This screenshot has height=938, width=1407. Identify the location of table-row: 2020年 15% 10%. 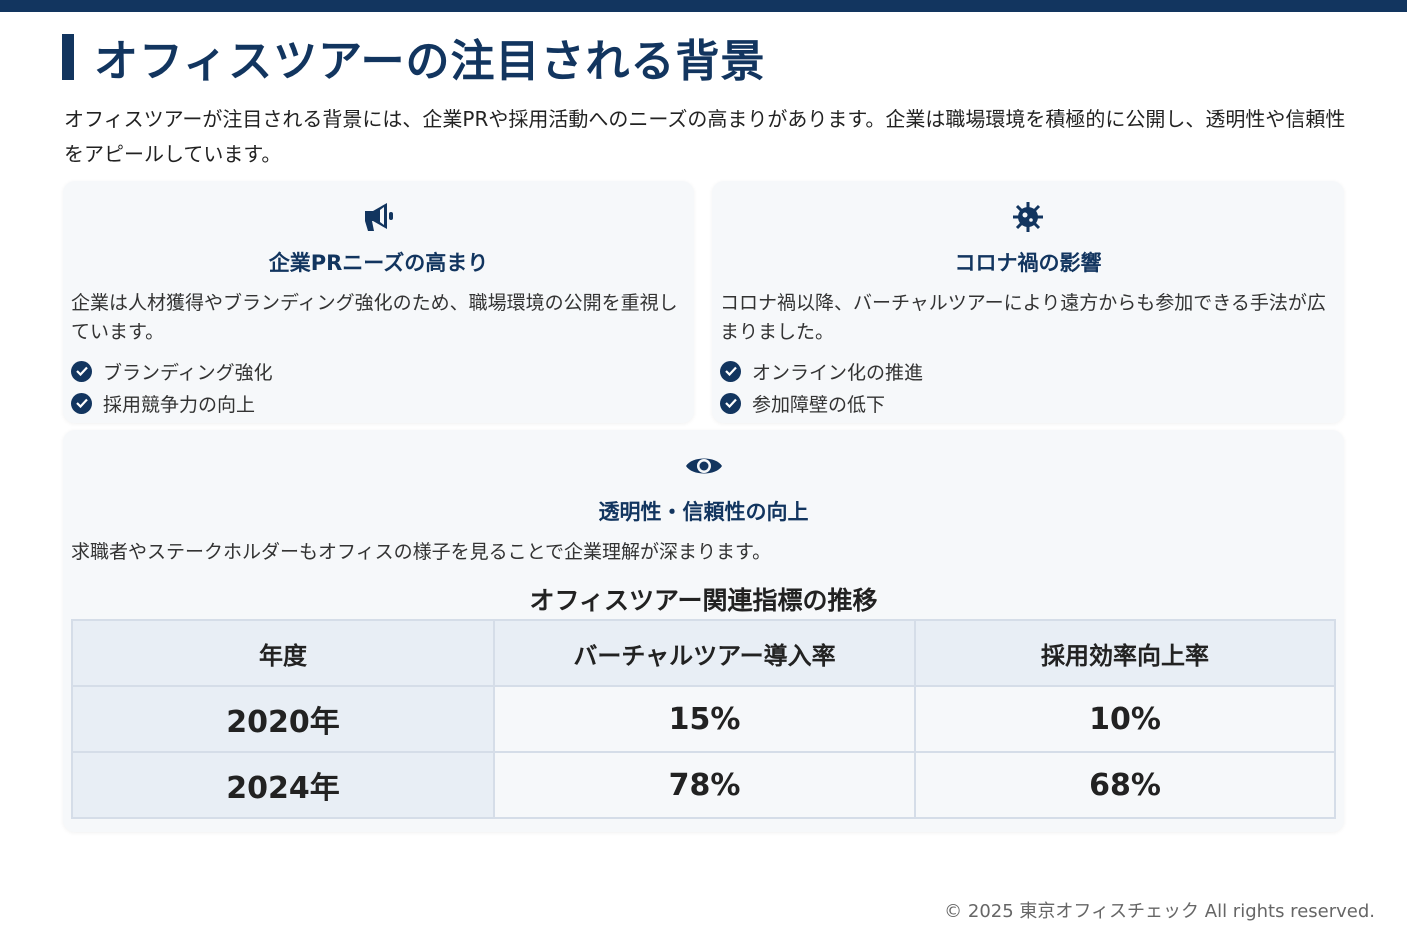
(703, 719).